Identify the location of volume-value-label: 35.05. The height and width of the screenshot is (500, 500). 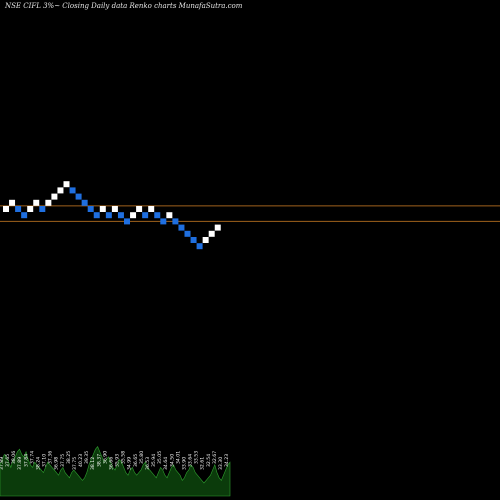
(160, 457).